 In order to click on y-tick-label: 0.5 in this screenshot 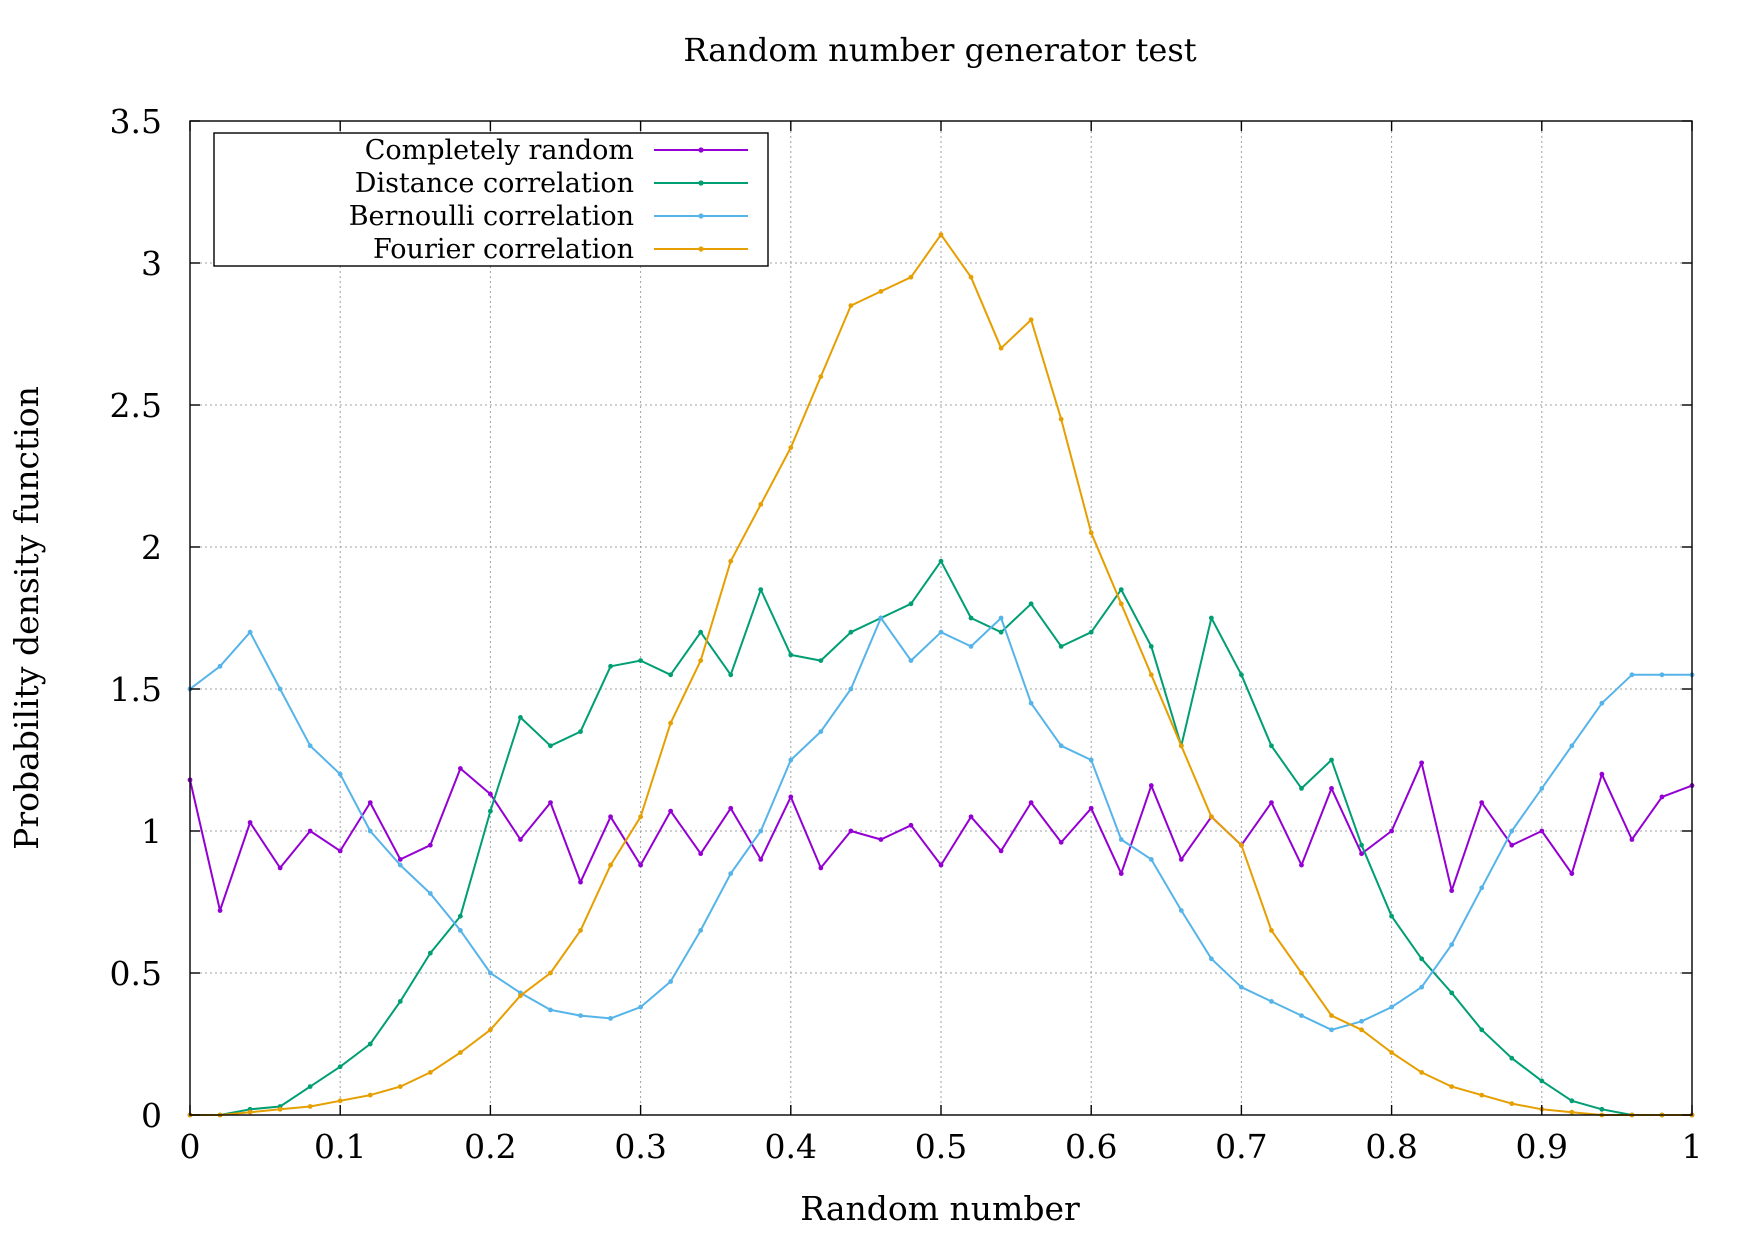, I will do `click(136, 973)`.